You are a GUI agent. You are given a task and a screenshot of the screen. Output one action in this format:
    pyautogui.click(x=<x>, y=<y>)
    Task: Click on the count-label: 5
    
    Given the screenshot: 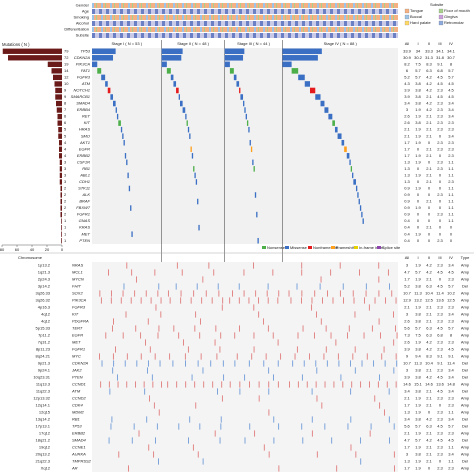 What is the action you would take?
    pyautogui.click(x=65, y=135)
    